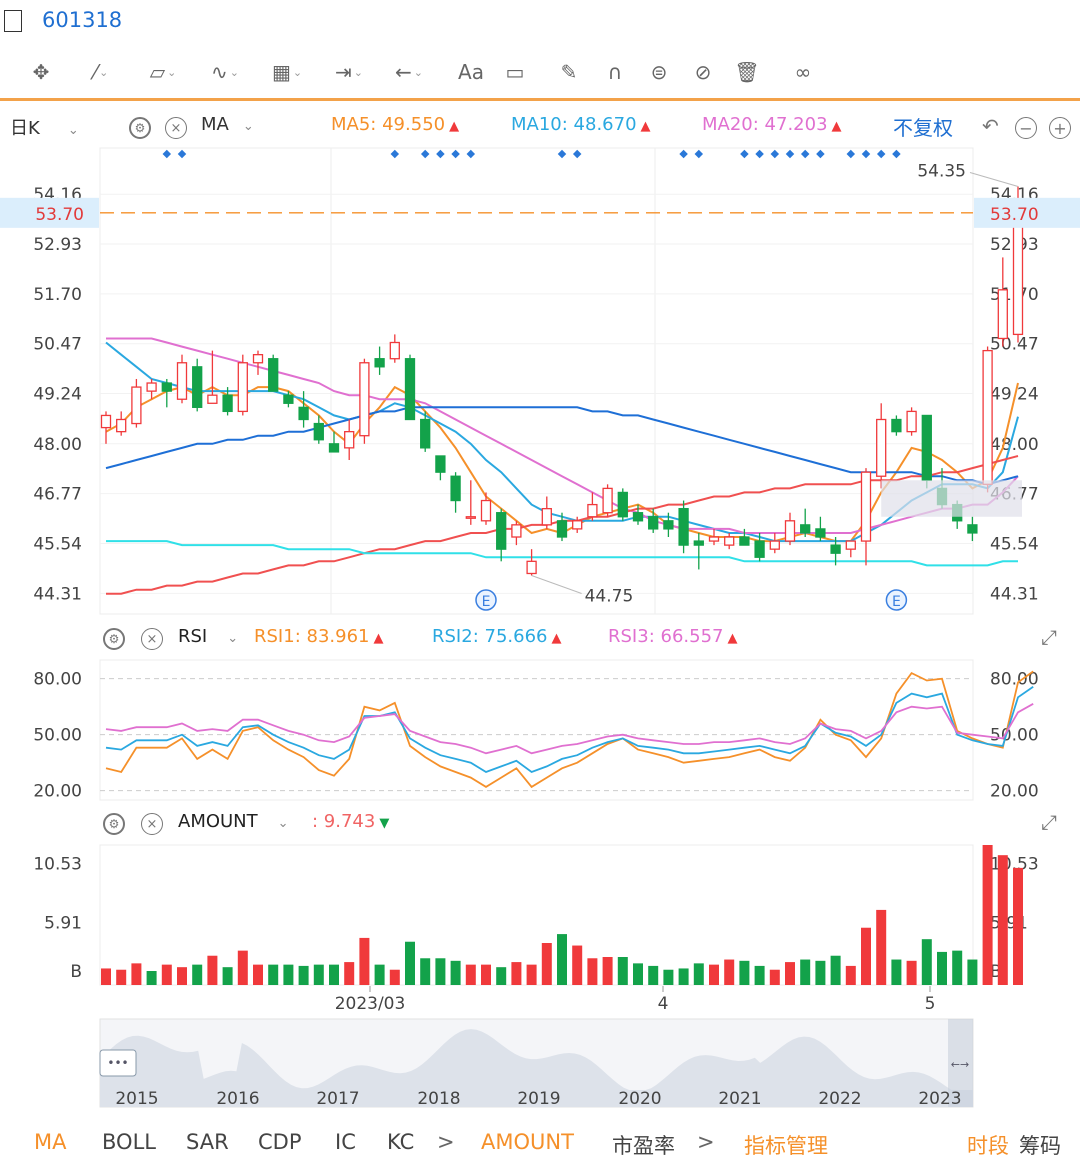 Image resolution: width=1080 pixels, height=1175 pixels. Describe the element at coordinates (13, 21) in the screenshot. I see `window-icon` at that location.